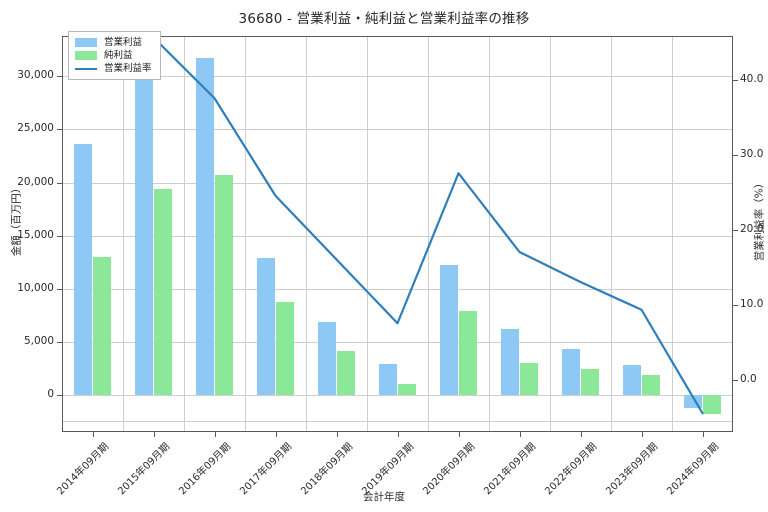  Describe the element at coordinates (35, 287) in the screenshot. I see `y-axis-left-tick-label: 10,000` at that location.